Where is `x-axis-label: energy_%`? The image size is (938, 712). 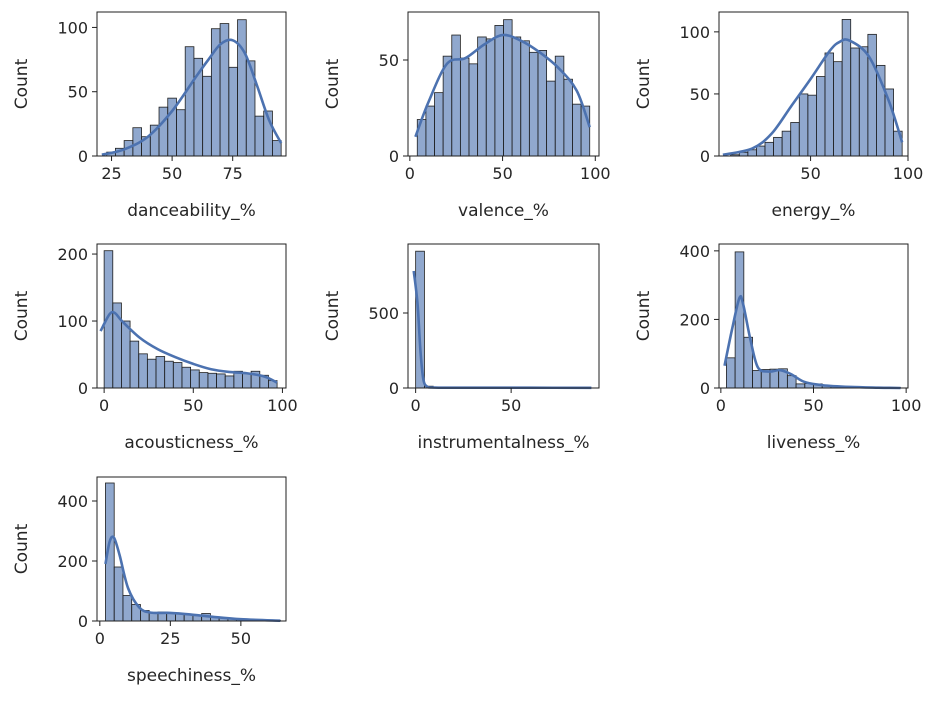
x-axis-label: energy_% is located at coordinates (814, 211).